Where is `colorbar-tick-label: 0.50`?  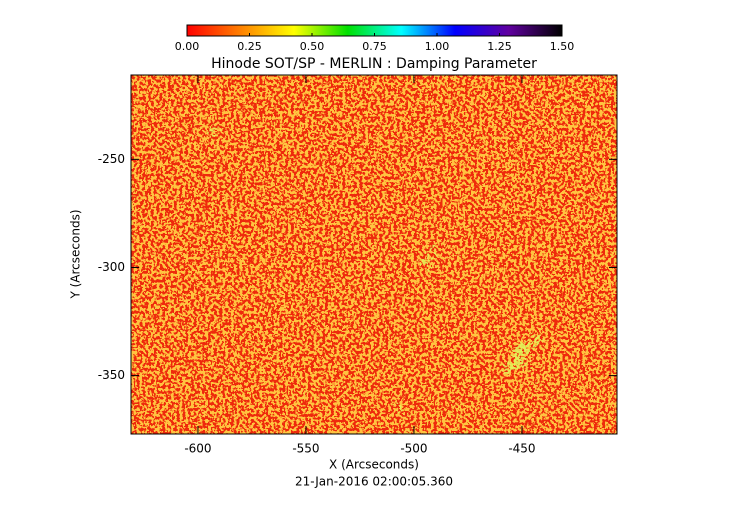
colorbar-tick-label: 0.50 is located at coordinates (312, 46).